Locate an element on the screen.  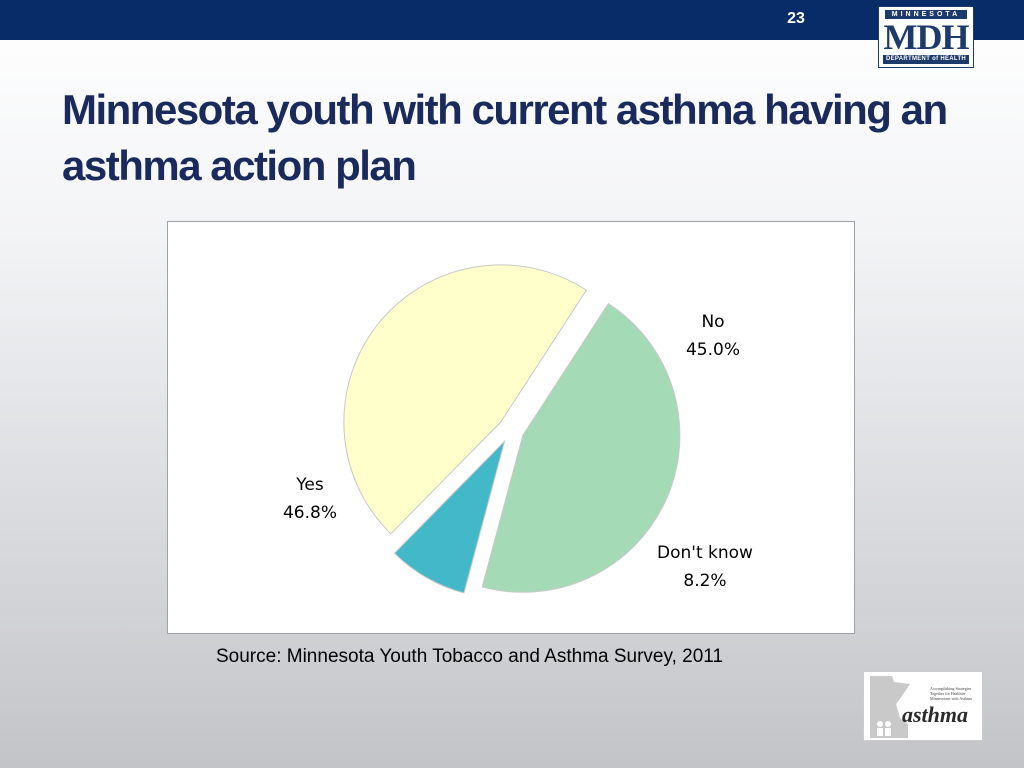
pie-slice-yes is located at coordinates (465, 399).